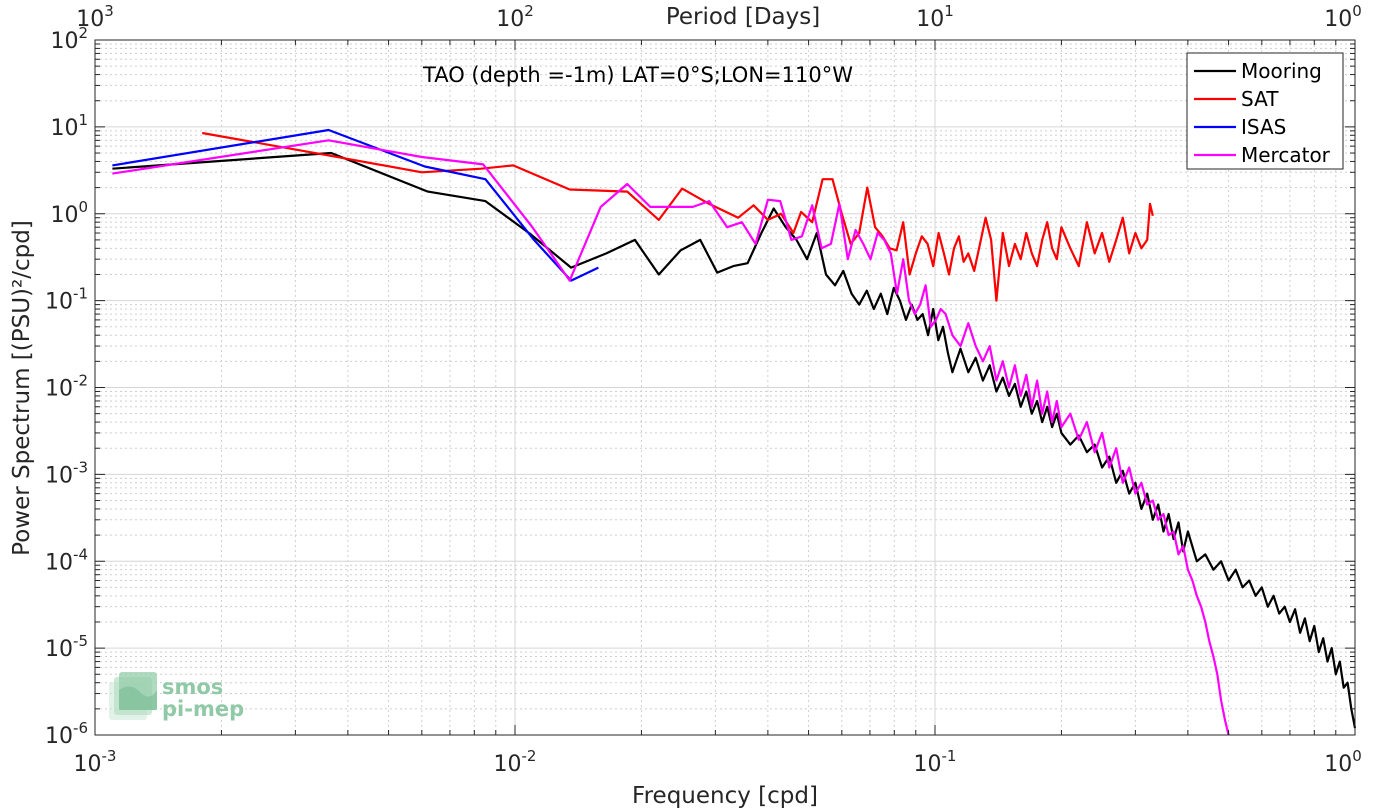 This screenshot has width=1377, height=809. Describe the element at coordinates (192, 687) in the screenshot. I see `logo-text-smos: smos` at that location.